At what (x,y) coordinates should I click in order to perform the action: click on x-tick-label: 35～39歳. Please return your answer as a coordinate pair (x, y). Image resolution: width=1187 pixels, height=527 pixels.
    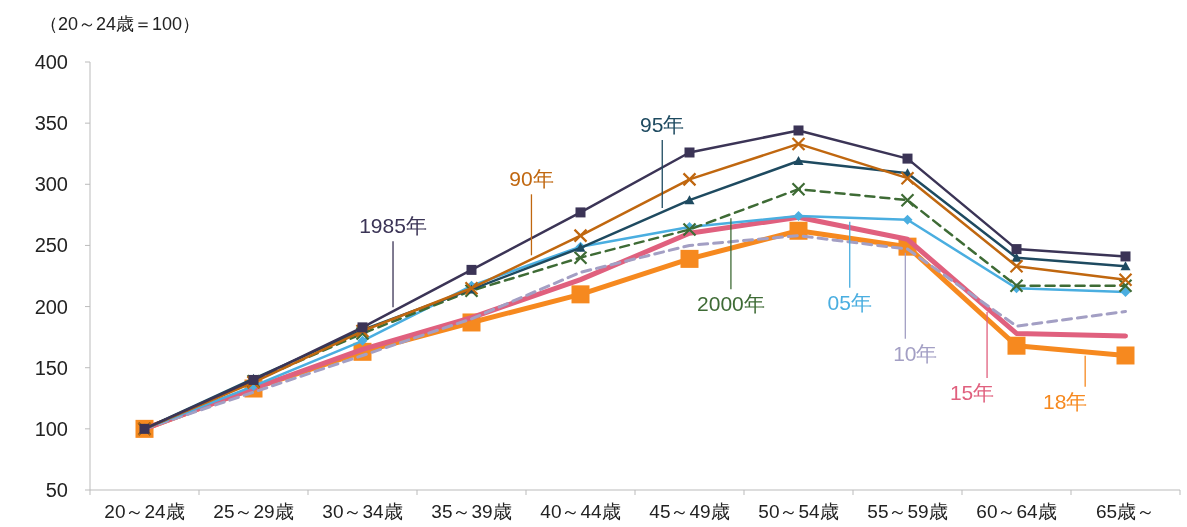
    Looking at the image, I should click on (471, 511).